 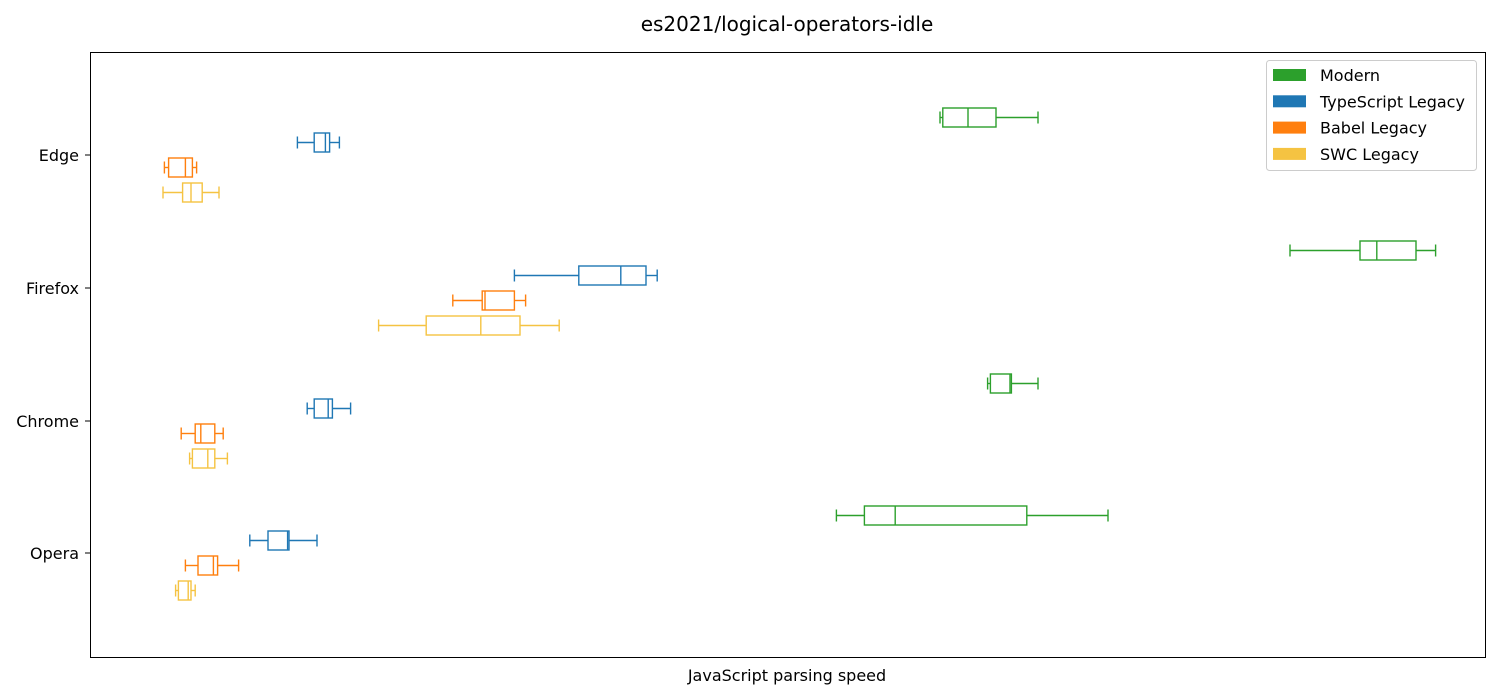 I want to click on box-babel-legacy-edge, so click(x=180, y=167).